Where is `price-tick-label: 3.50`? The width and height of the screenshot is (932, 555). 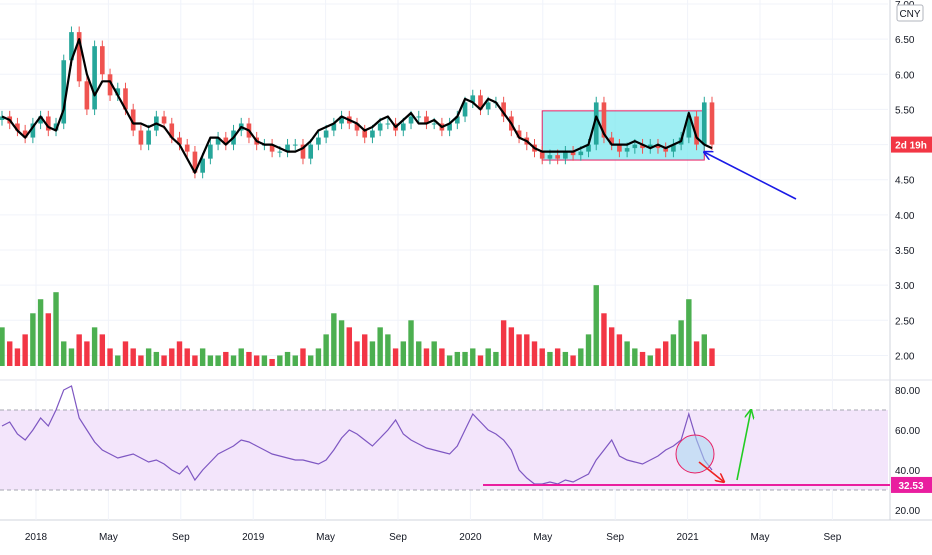 price-tick-label: 3.50 is located at coordinates (905, 251).